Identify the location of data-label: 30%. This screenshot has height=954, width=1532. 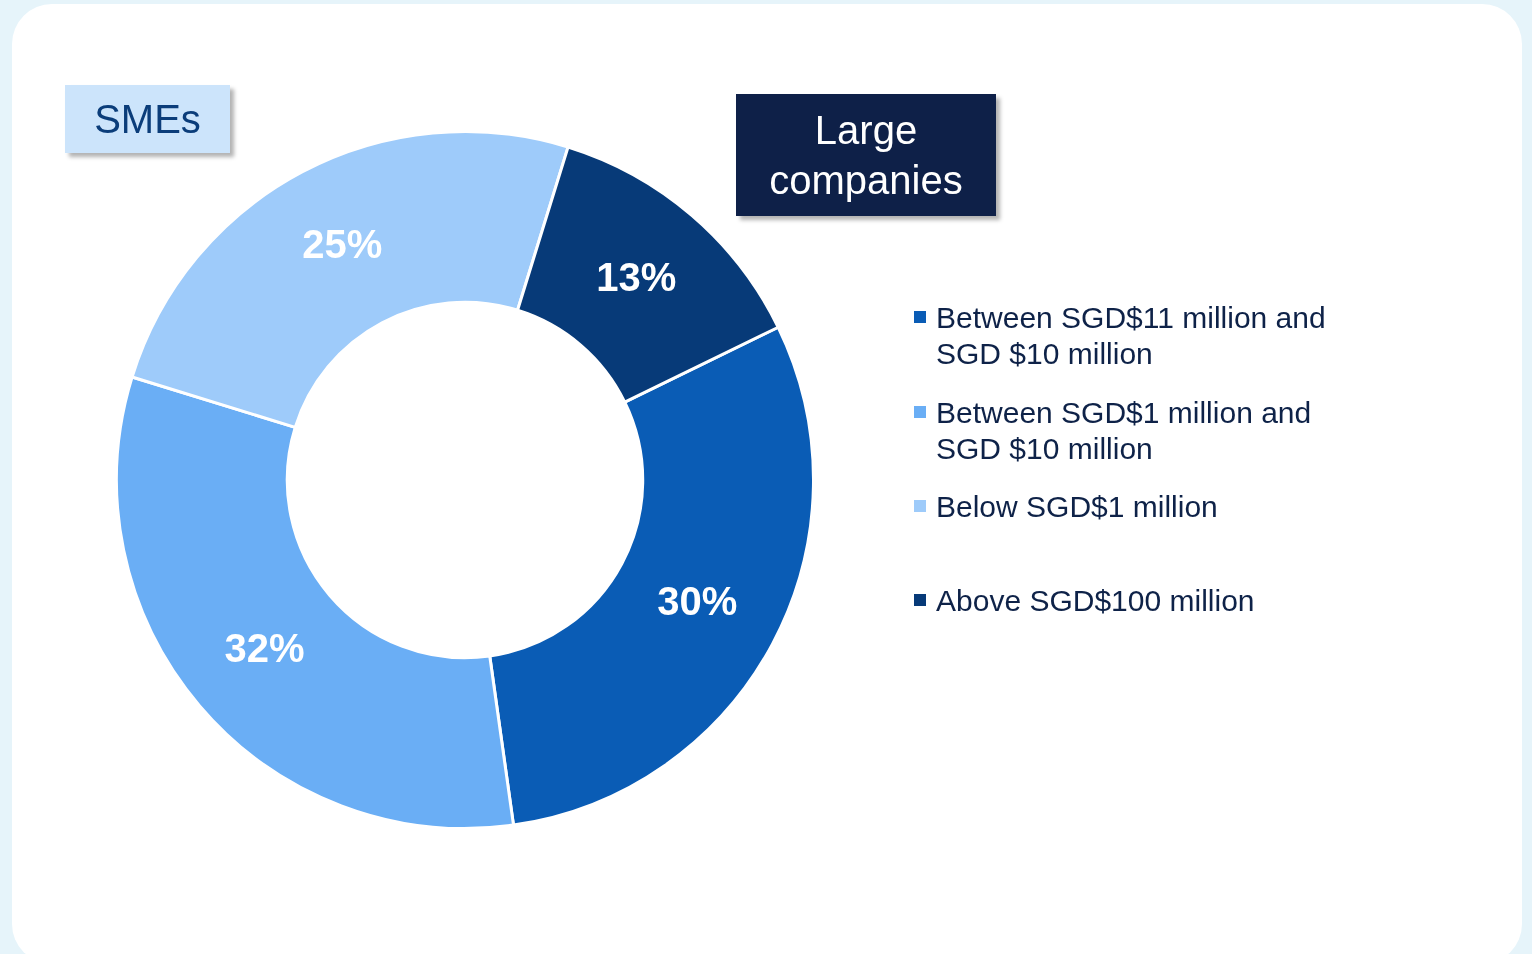
(697, 600).